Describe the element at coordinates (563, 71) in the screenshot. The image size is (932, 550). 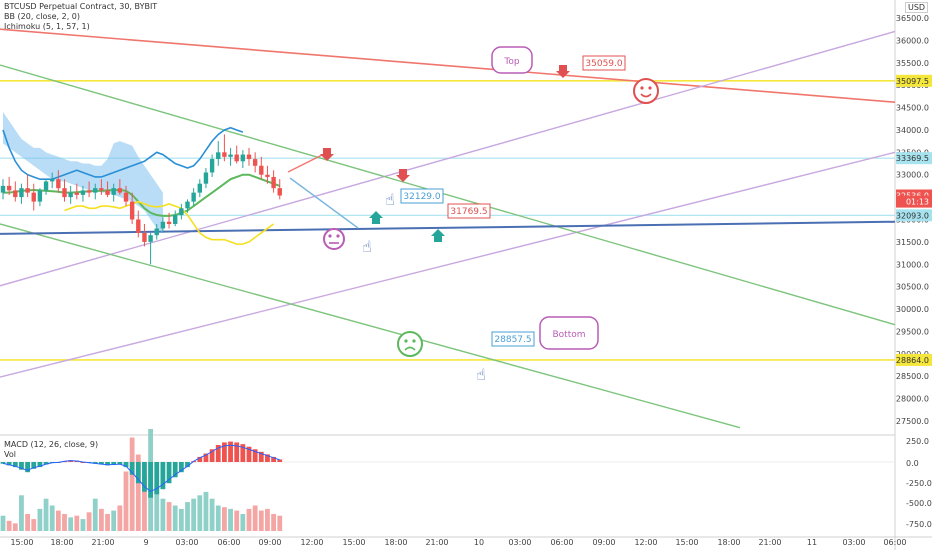
I see `arrow-down-icon` at that location.